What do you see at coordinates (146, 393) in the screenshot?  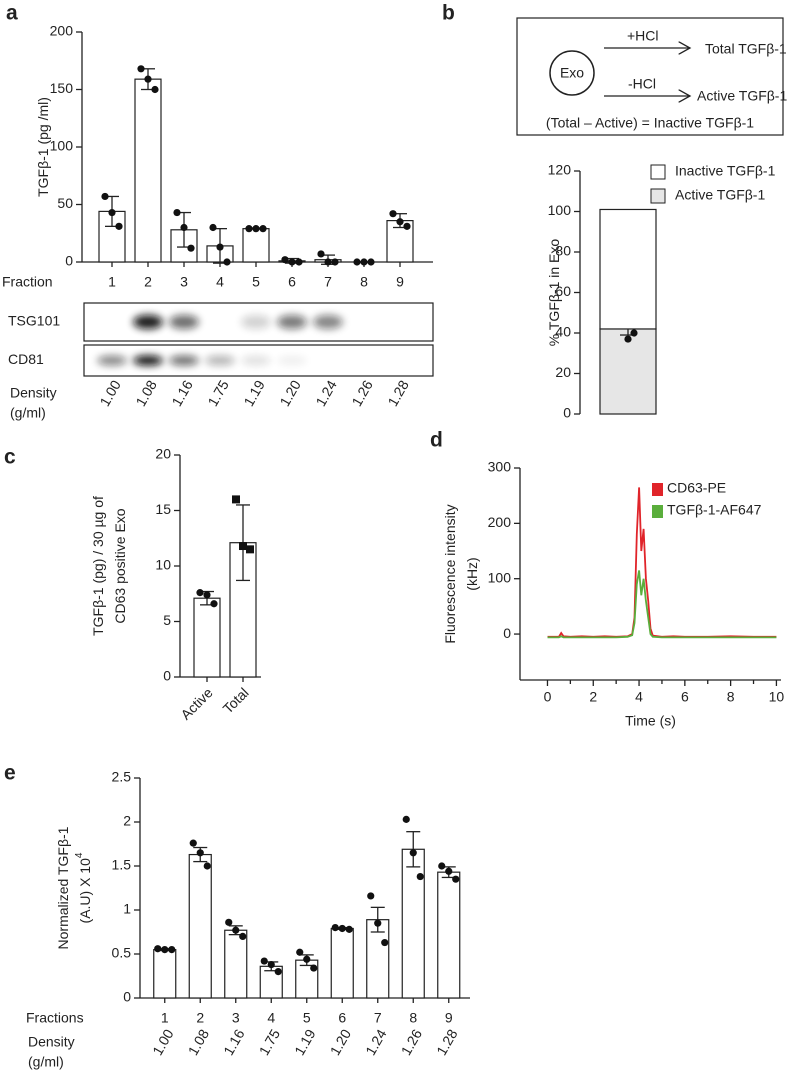 I see `density-label: 1.08` at bounding box center [146, 393].